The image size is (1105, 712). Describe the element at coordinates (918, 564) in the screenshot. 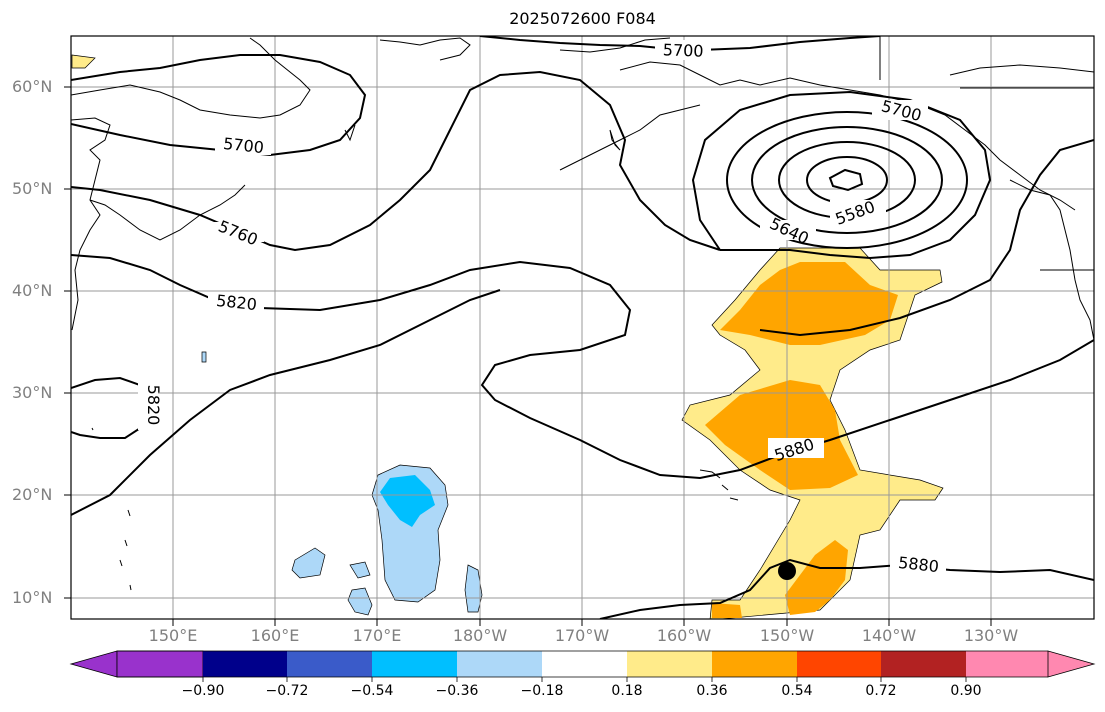

I see `contour-label: 5880` at that location.